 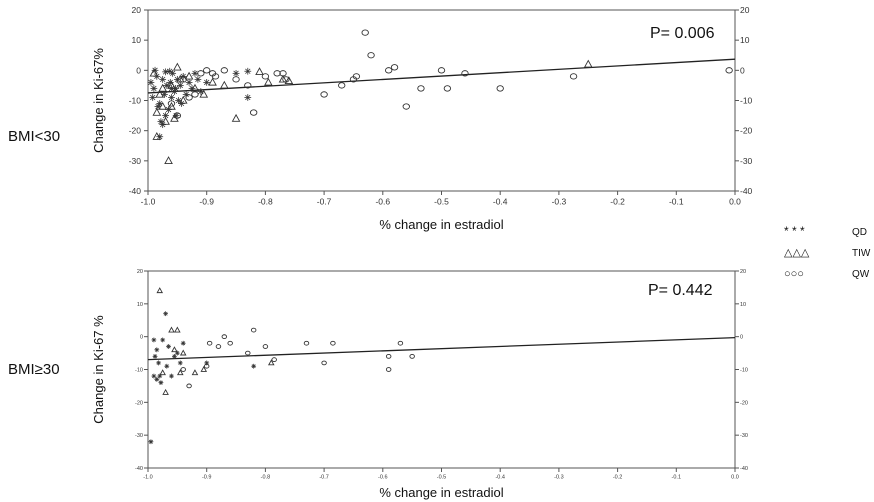 What do you see at coordinates (859, 232) in the screenshot?
I see `legend-label-qd: QD` at bounding box center [859, 232].